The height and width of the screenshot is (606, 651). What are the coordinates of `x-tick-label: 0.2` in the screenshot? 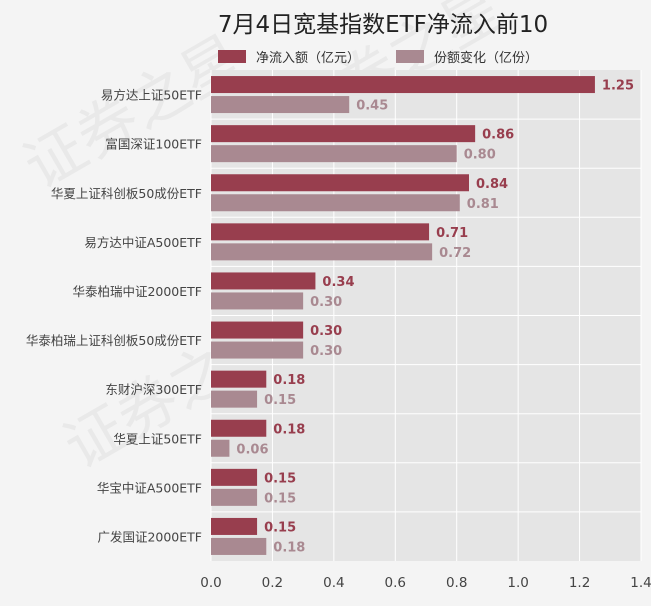 It's located at (272, 583).